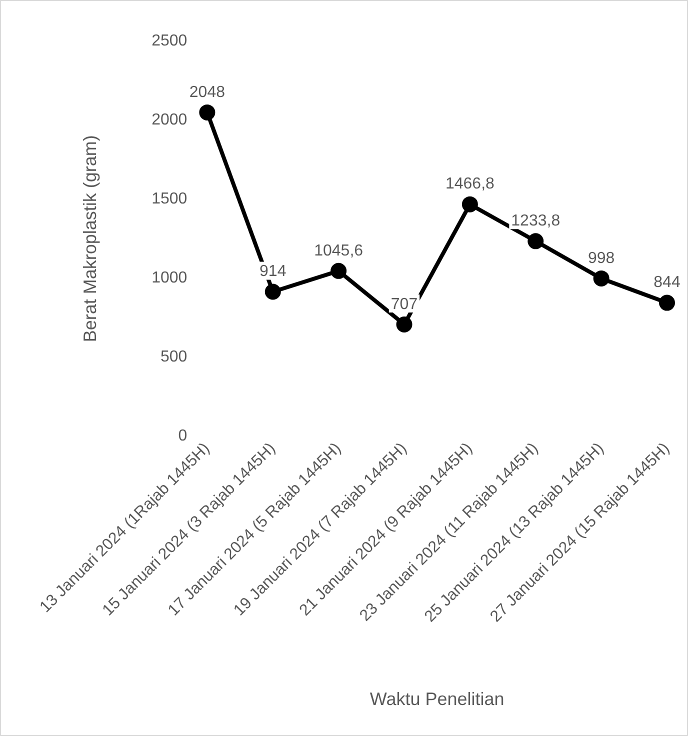  I want to click on data-label: 914, so click(273, 271).